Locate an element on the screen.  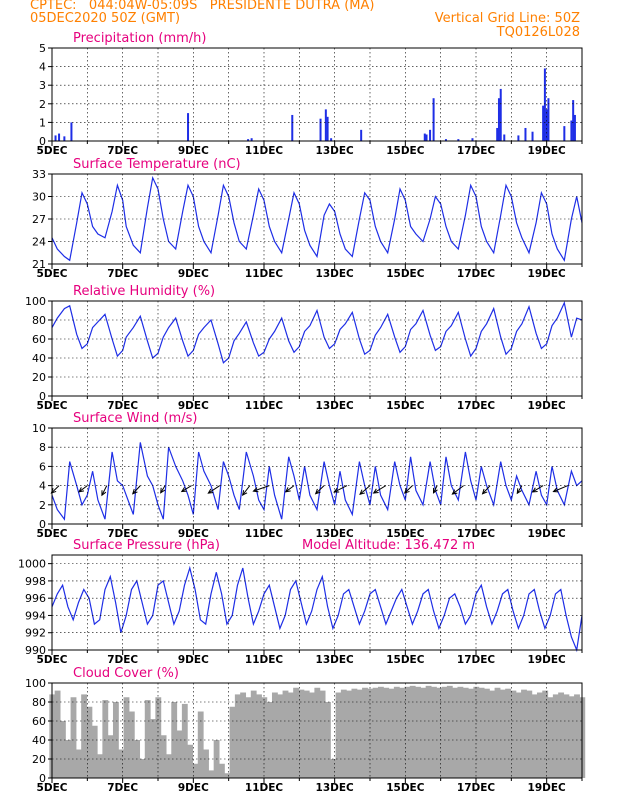
temp-series-line is located at coordinates (317, 218).